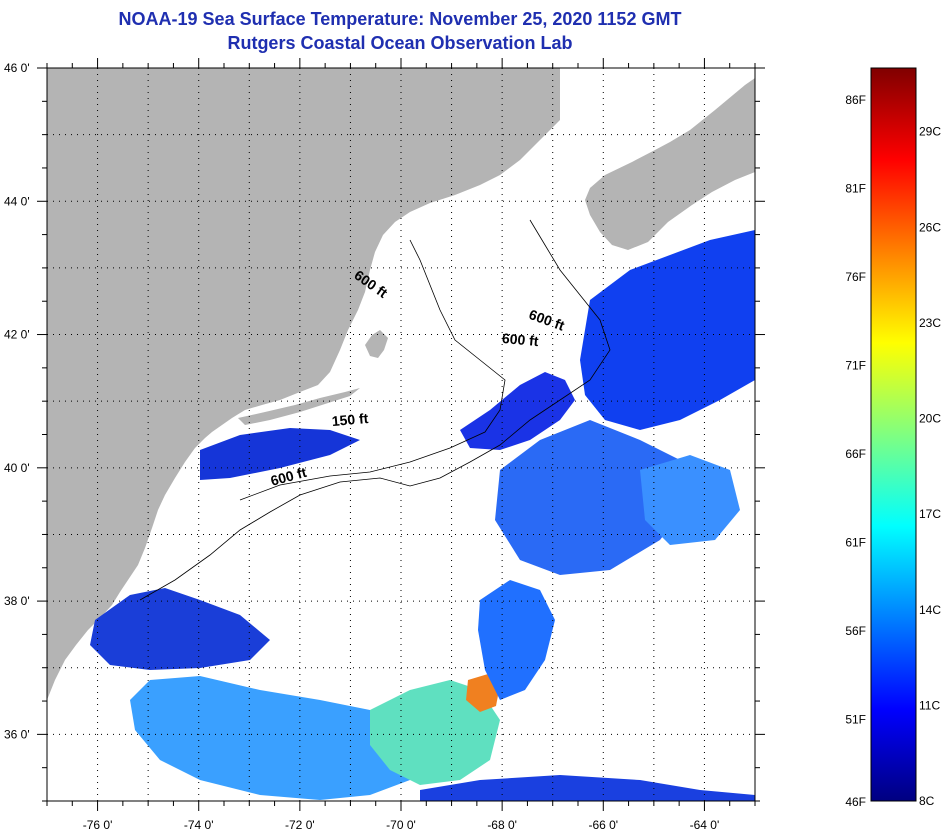 This screenshot has width=944, height=832. I want to click on colorbar-c-label: 26C, so click(930, 227).